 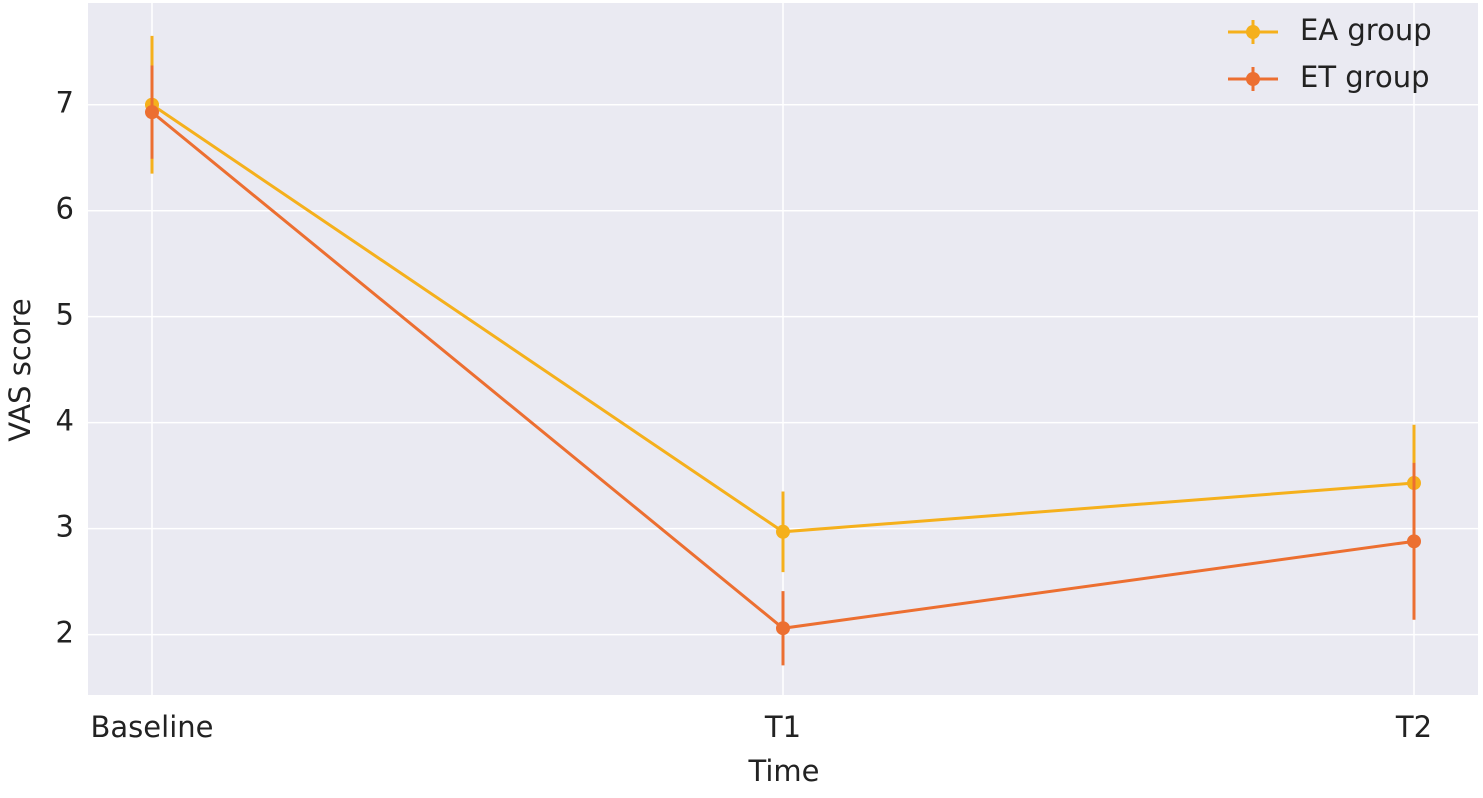 I want to click on x-tick-label: T2, so click(x=1413, y=727).